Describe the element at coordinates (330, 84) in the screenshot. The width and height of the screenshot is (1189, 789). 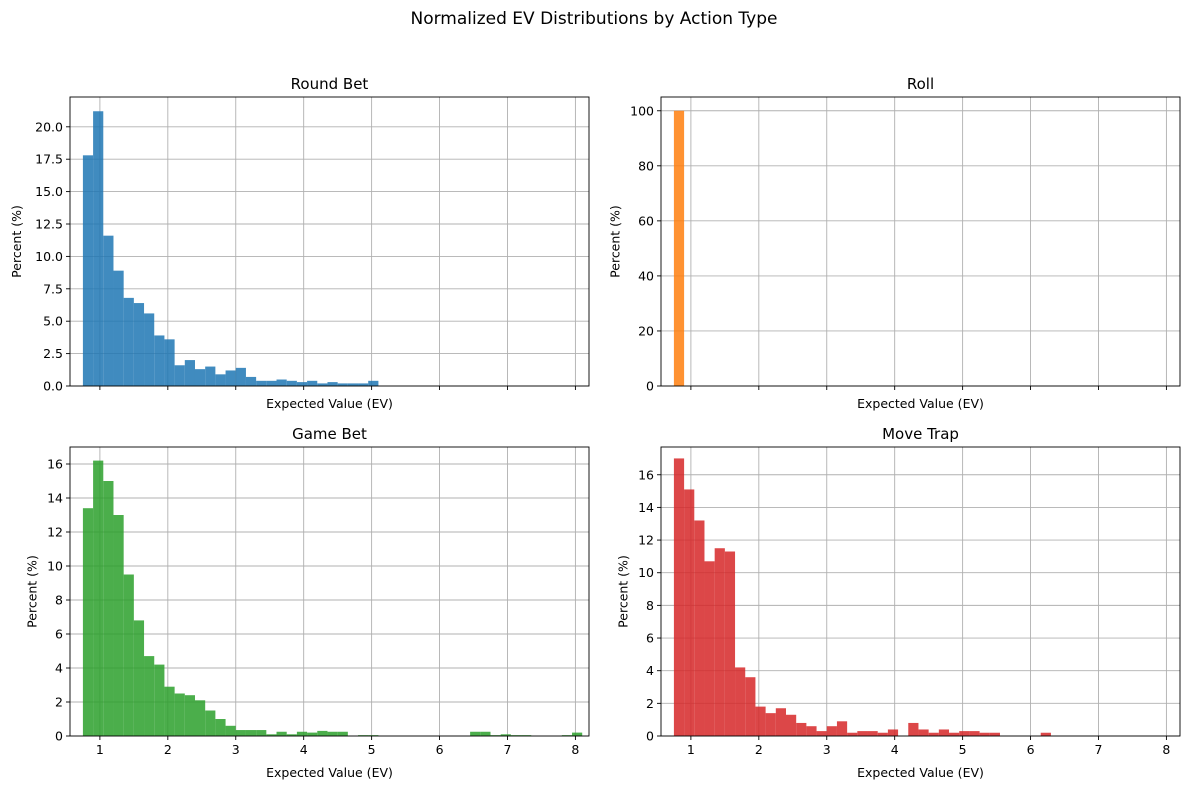
I see `panel-title-round-bet: Round Bet` at that location.